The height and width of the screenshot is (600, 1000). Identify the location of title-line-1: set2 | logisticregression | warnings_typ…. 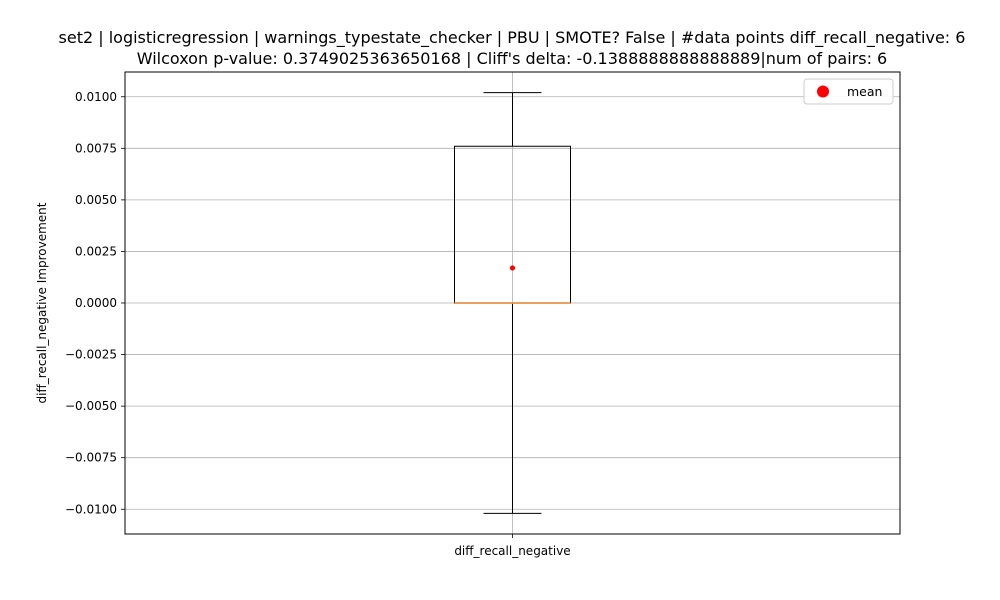
(512, 38).